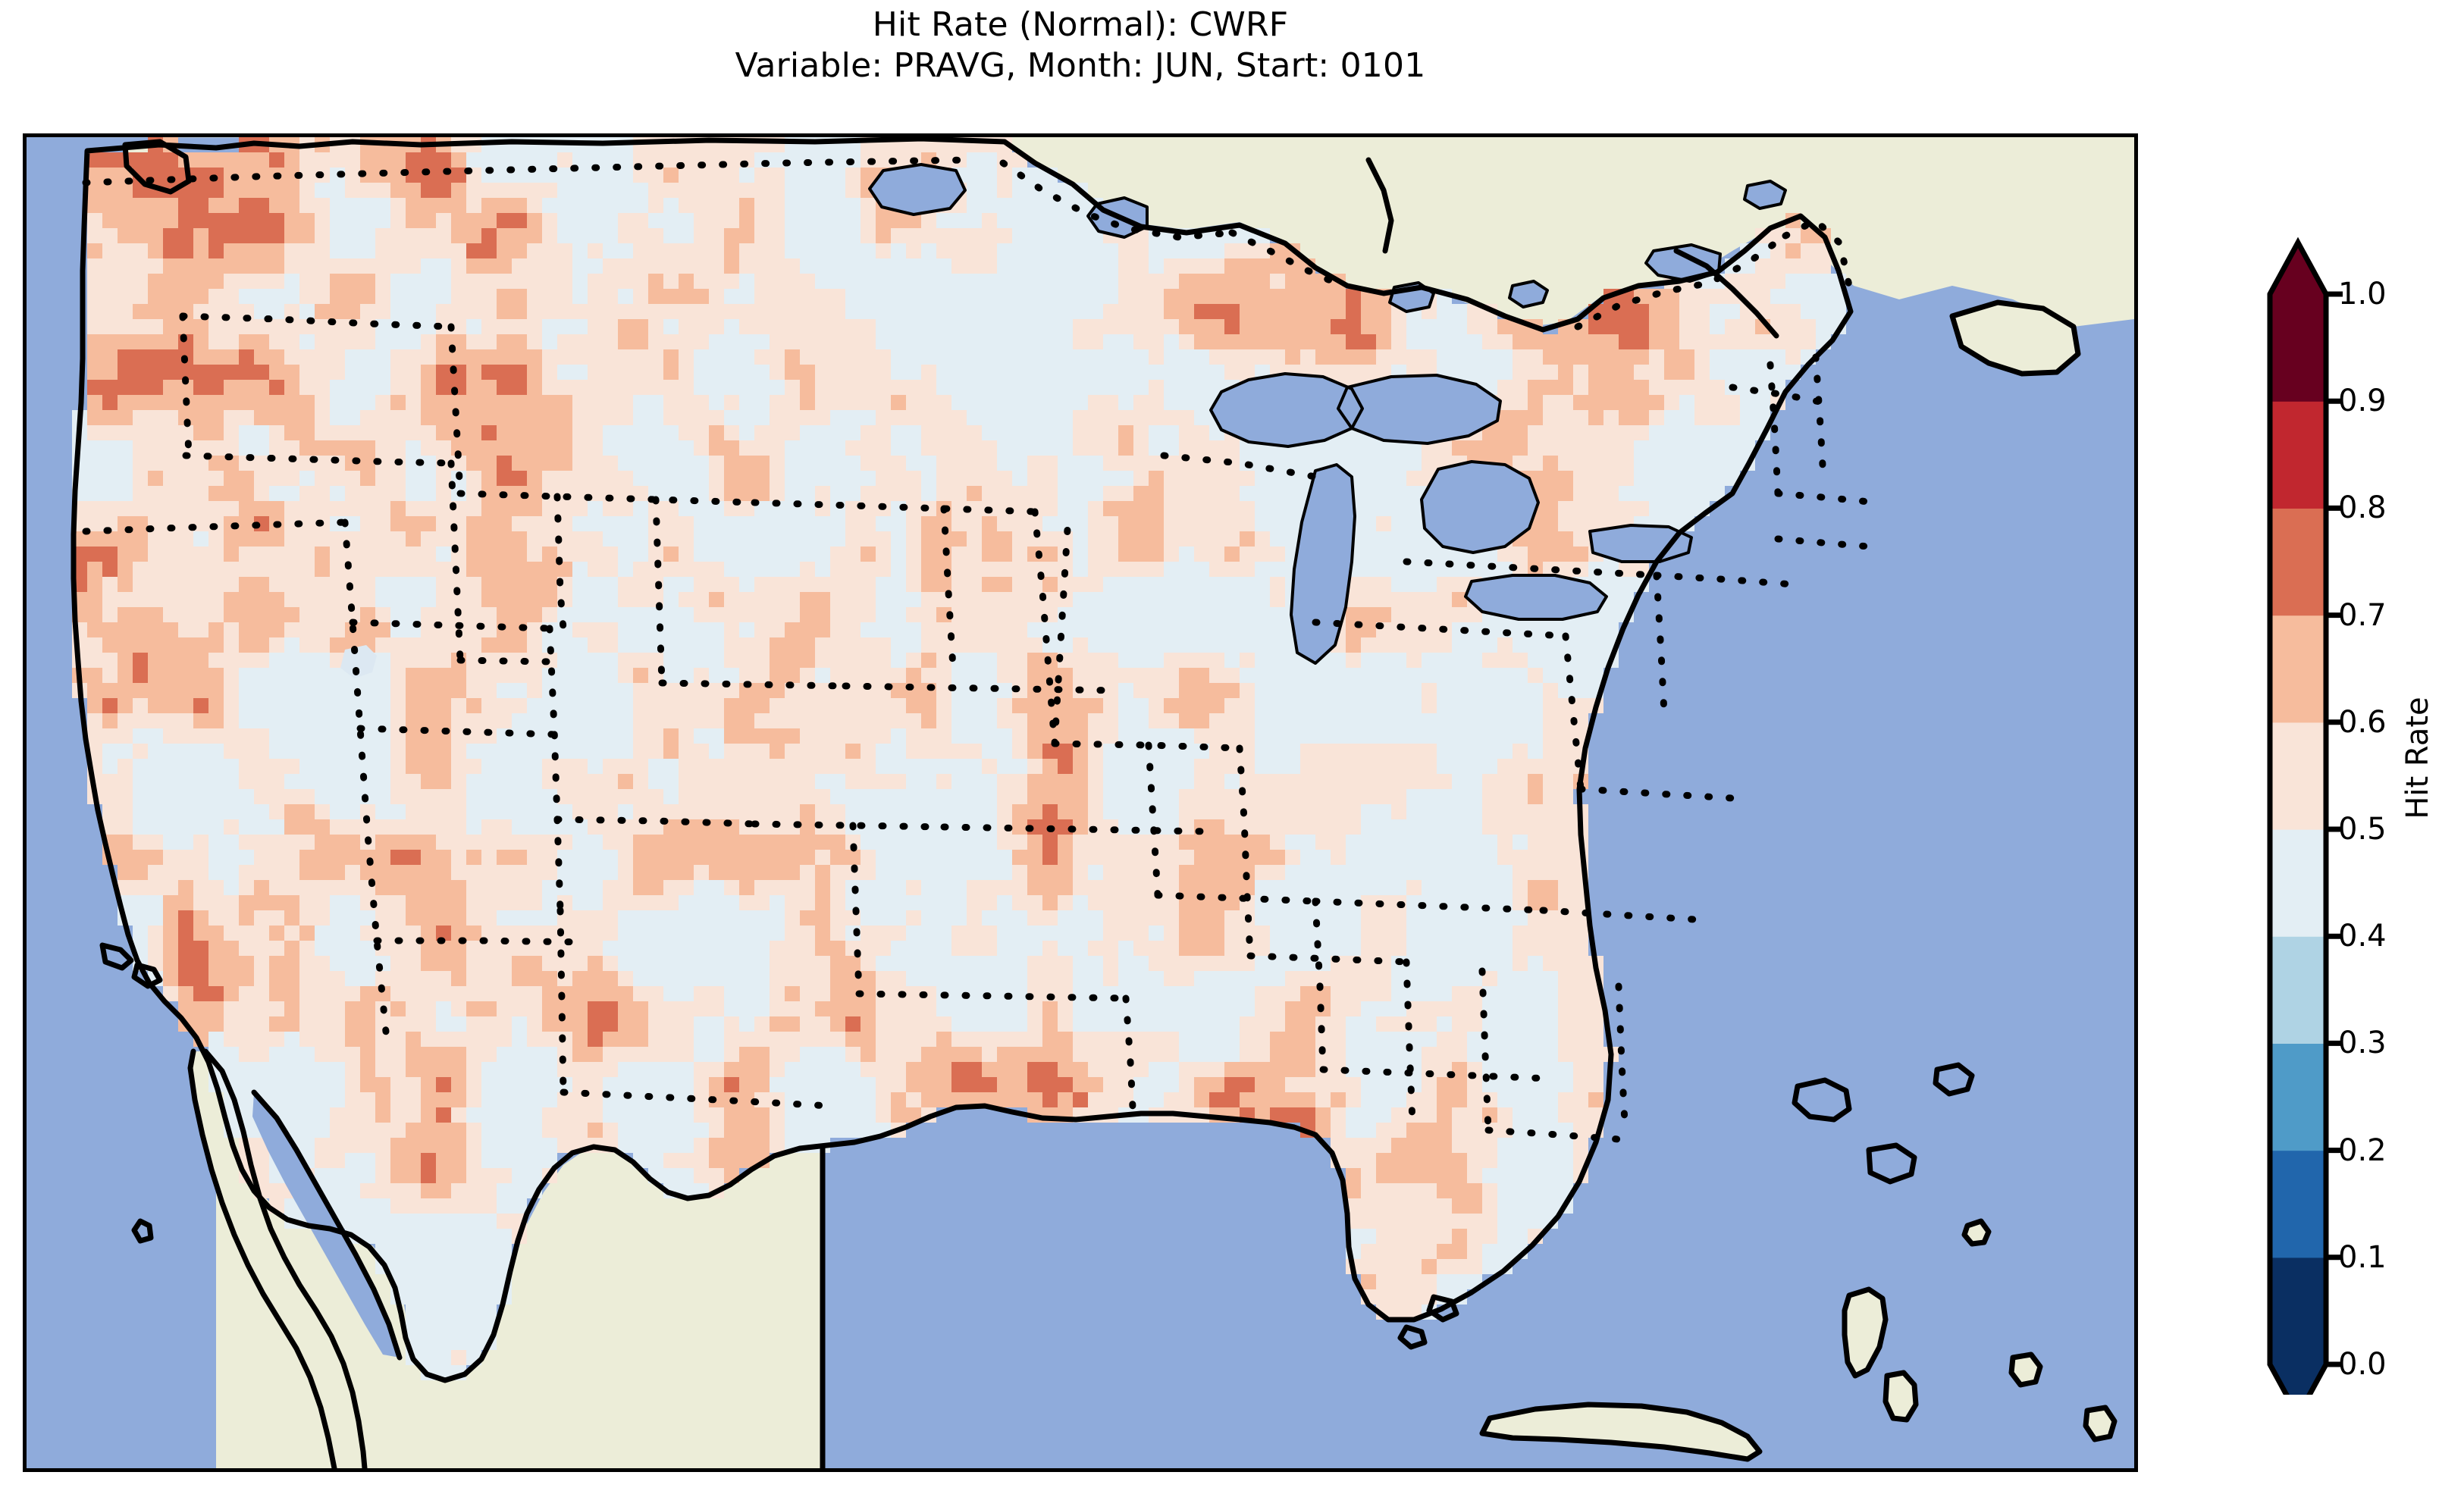 The image size is (2464, 1494). I want to click on lake-huron, so click(1480, 507).